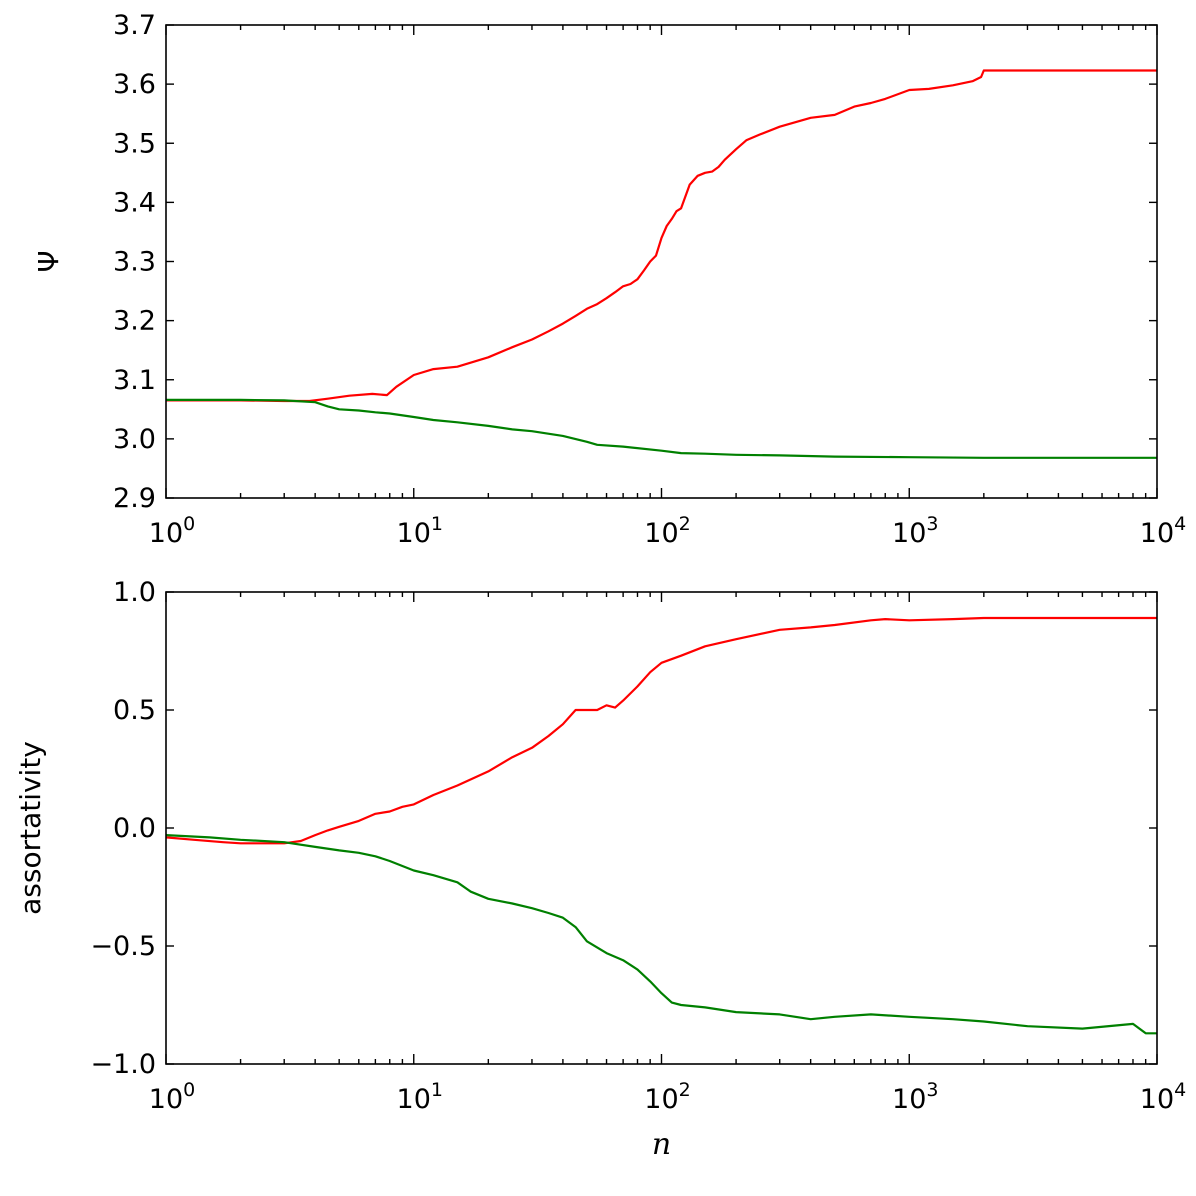  I want to click on assortativity-x-axis-label: n, so click(661, 1144).